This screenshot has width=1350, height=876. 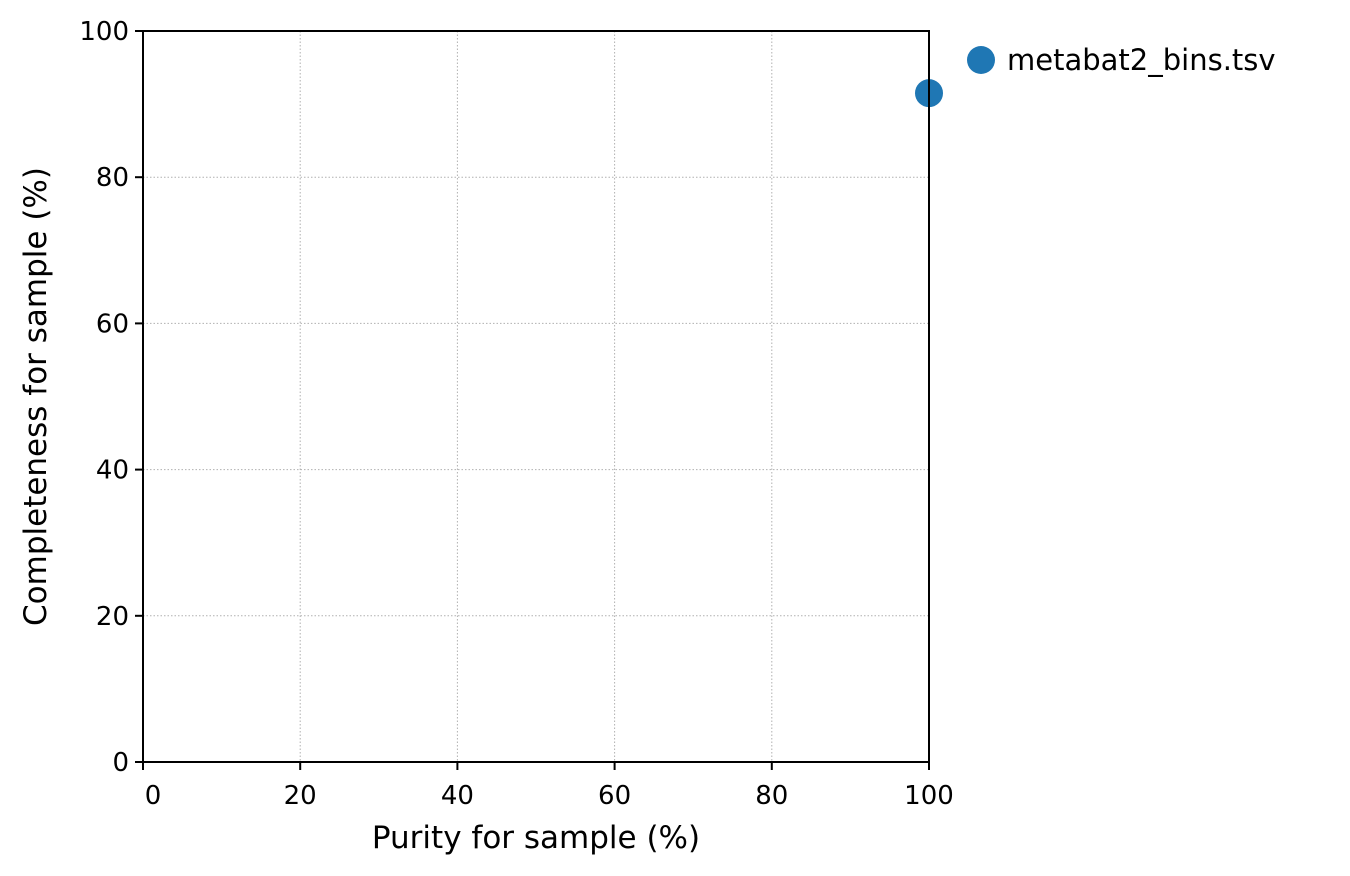 I want to click on y-tick-label: 40, so click(x=112, y=471).